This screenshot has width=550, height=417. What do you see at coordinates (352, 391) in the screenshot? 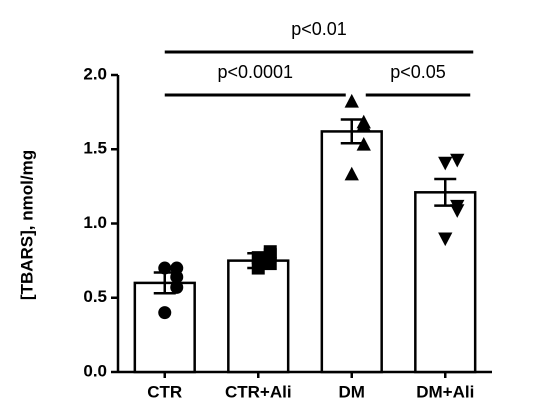
I see `x-tick-label: DM` at bounding box center [352, 391].